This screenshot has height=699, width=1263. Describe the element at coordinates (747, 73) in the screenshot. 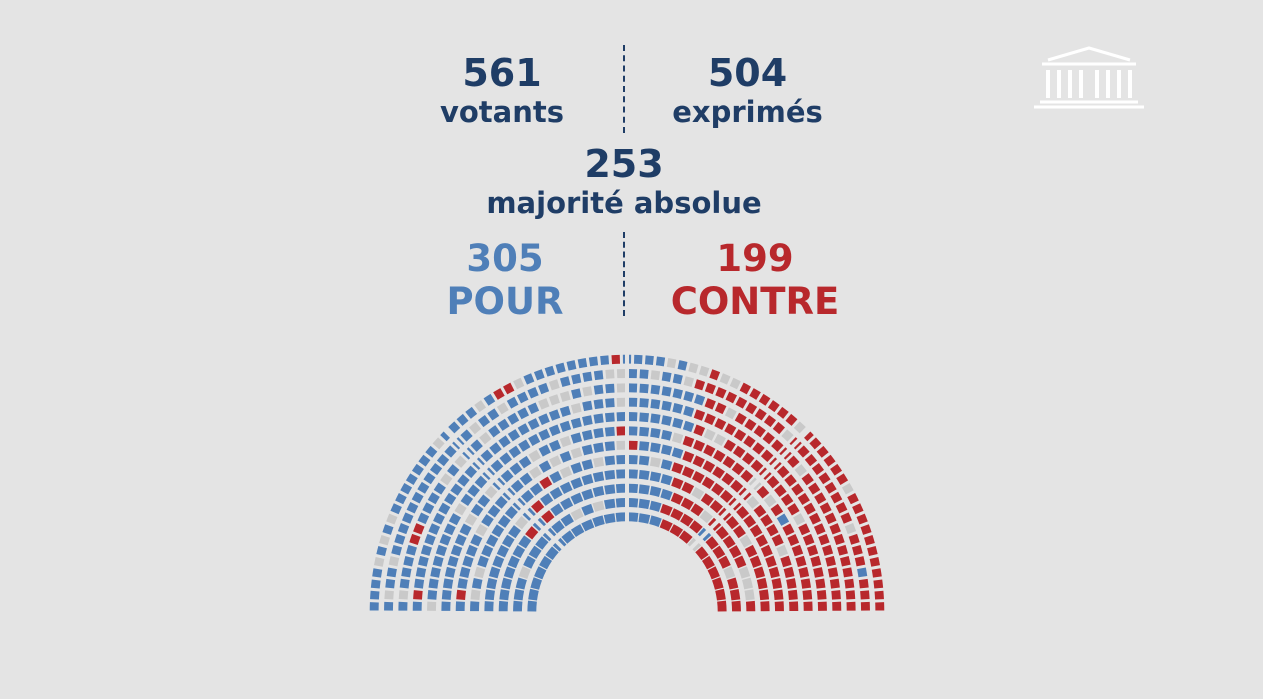

I see `exprimes-count: 504` at that location.